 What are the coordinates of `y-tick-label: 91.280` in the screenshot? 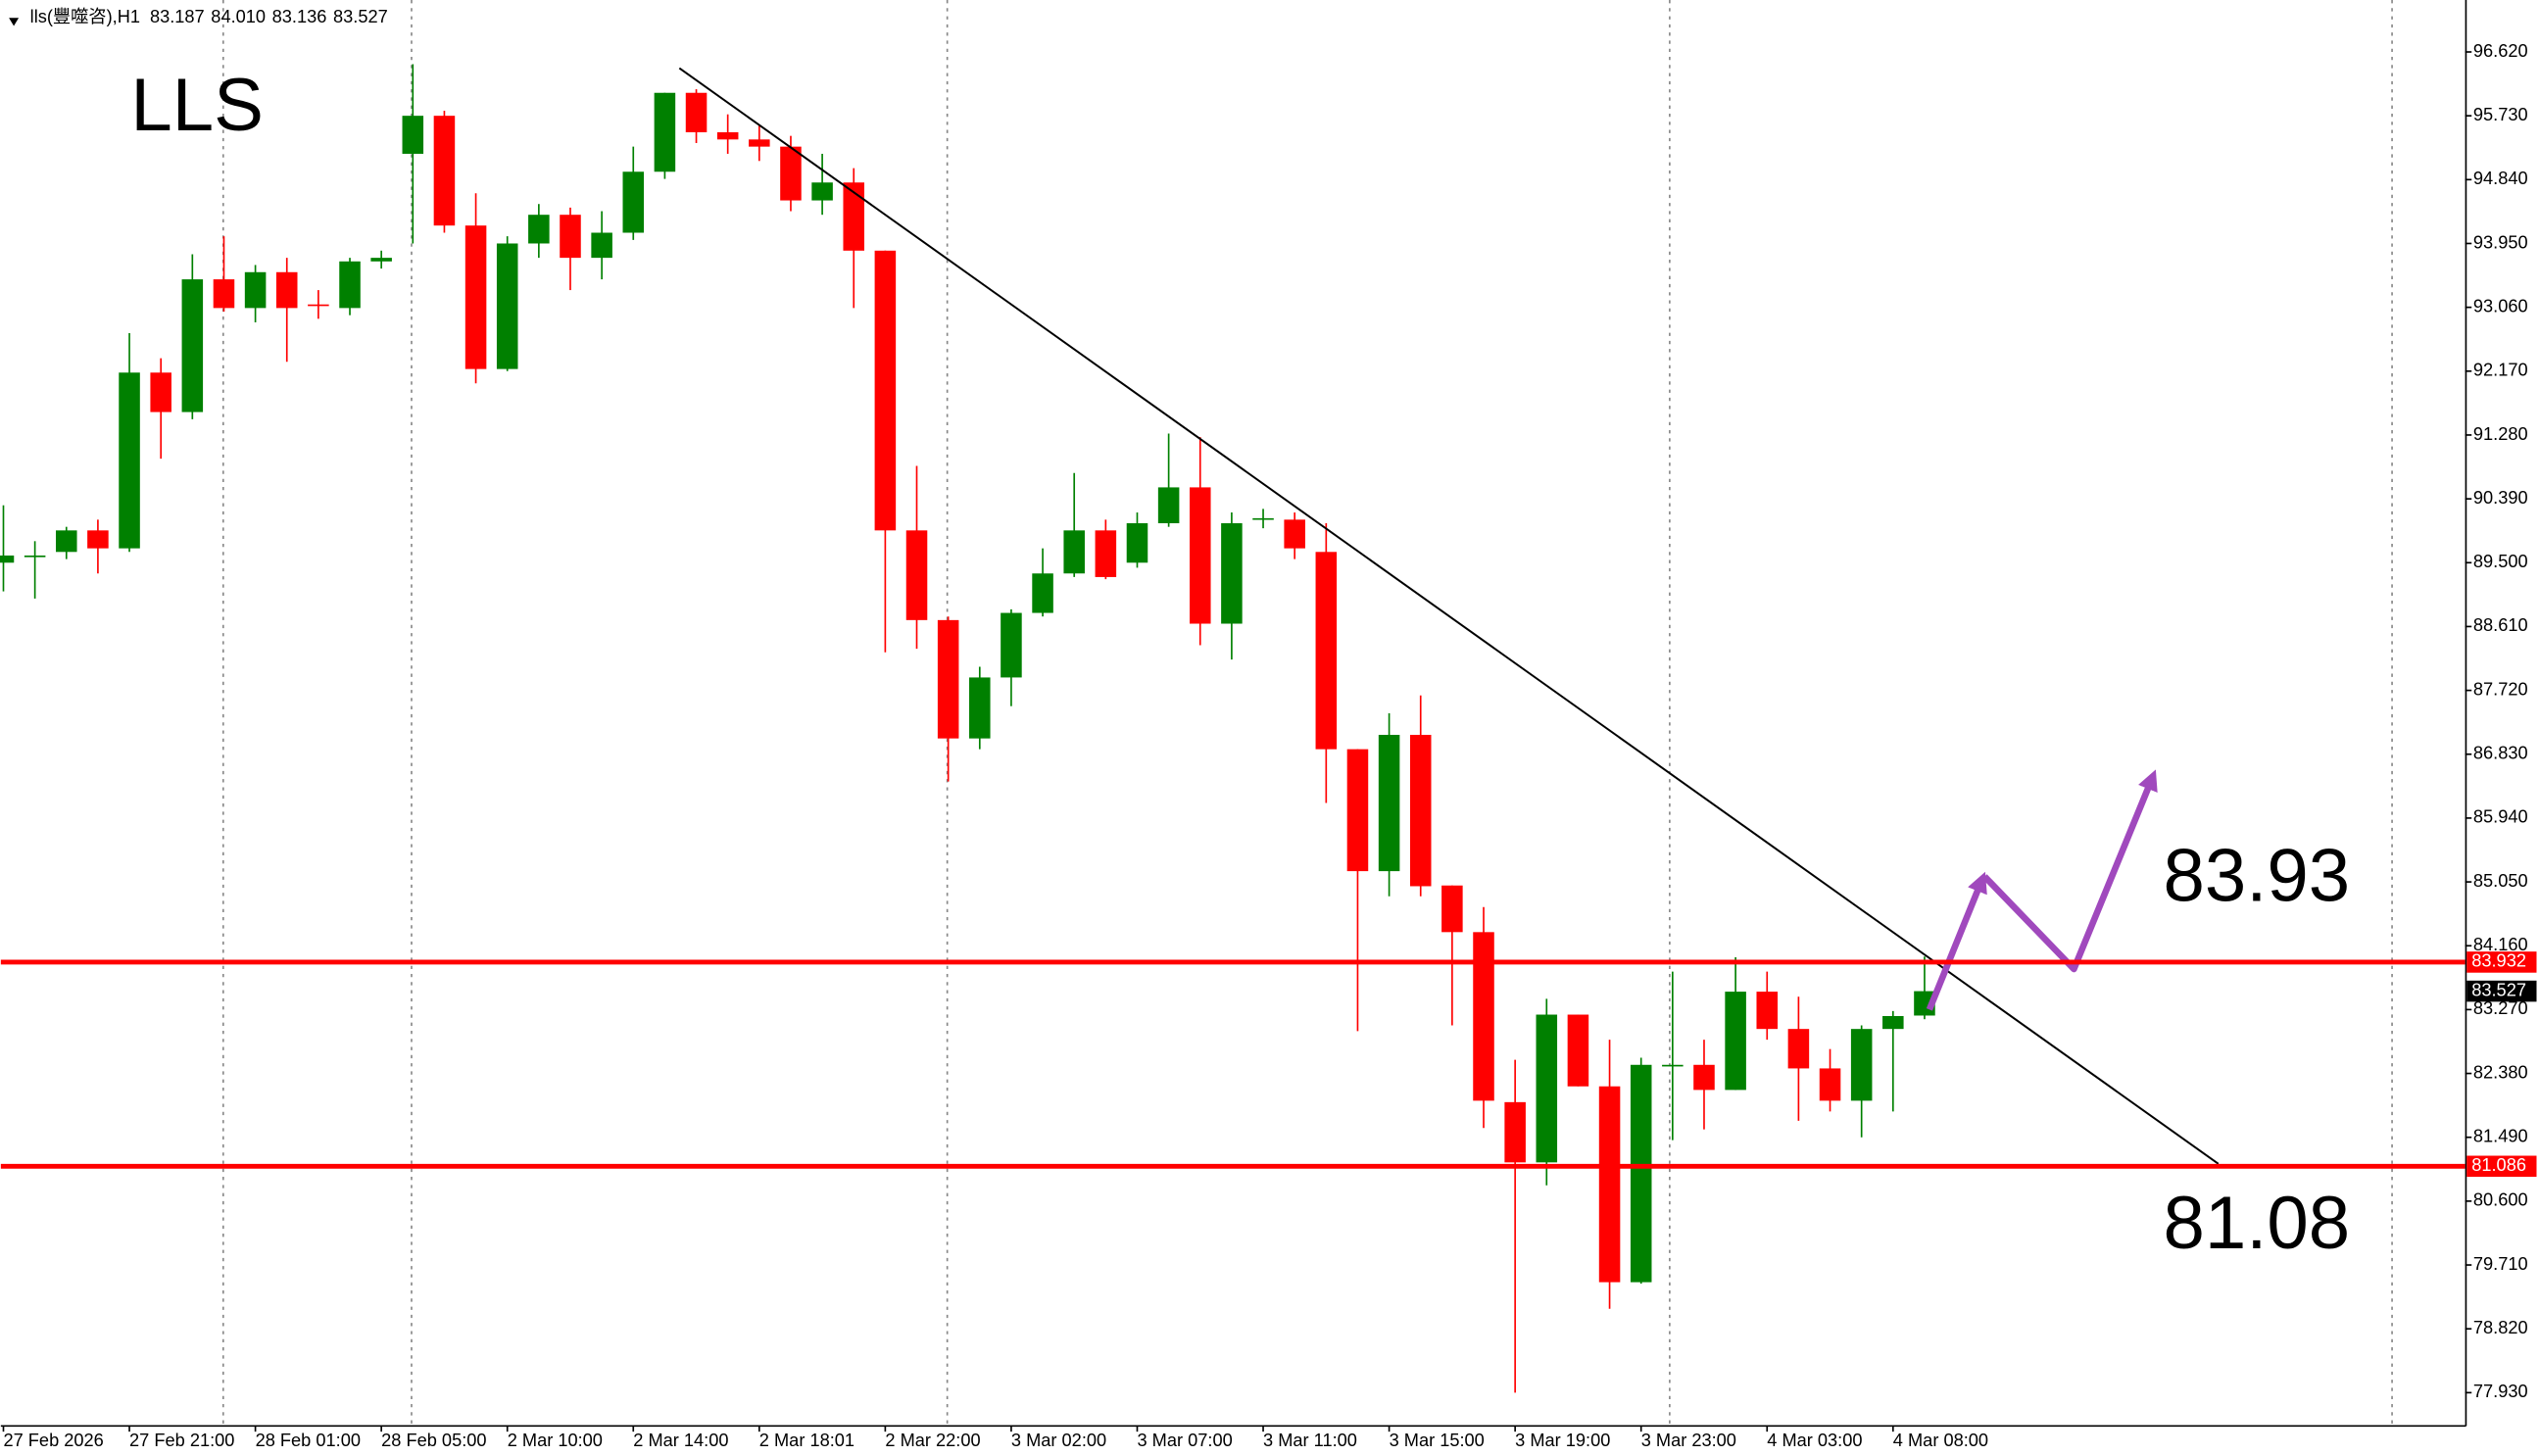 It's located at (2500, 434).